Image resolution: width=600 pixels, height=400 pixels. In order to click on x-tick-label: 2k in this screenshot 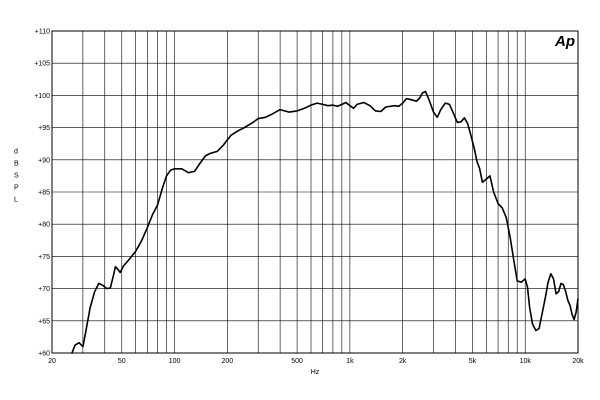, I will do `click(403, 361)`.